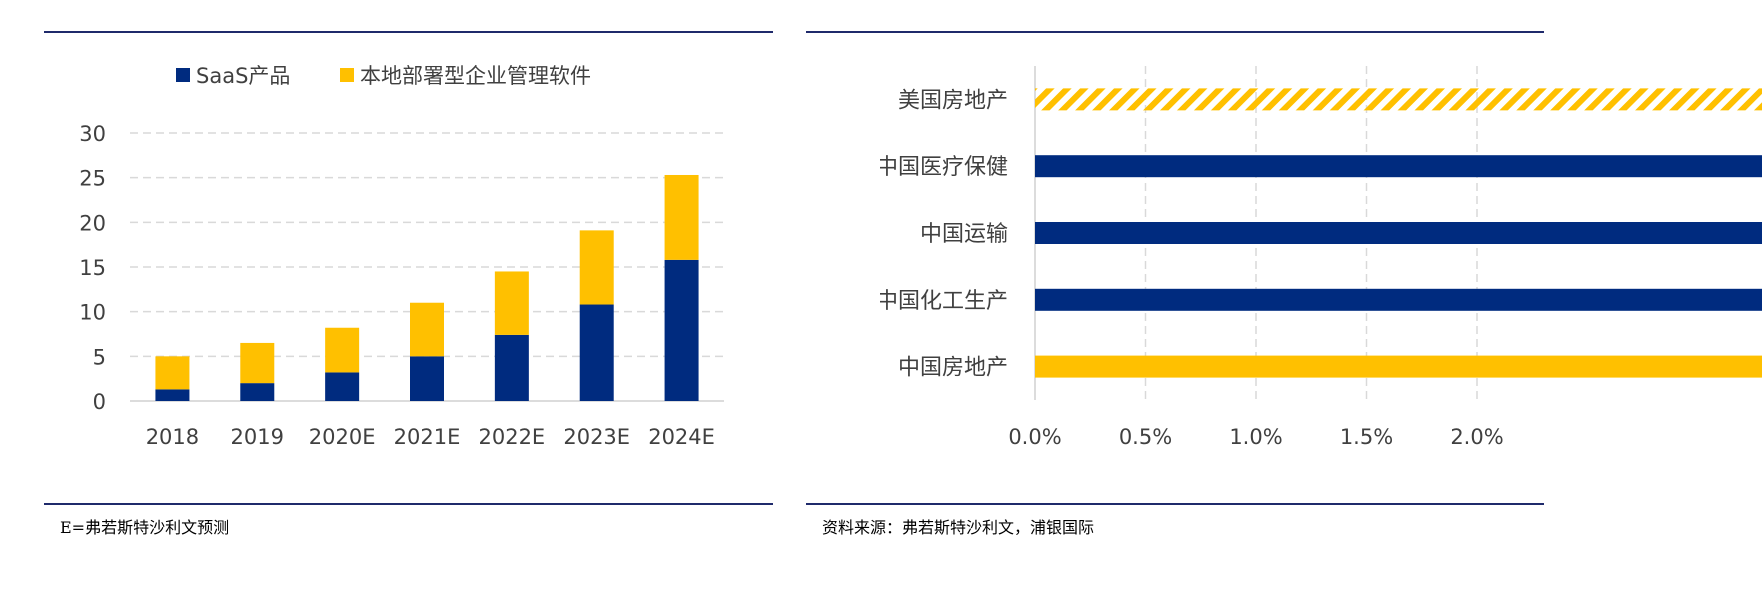 The height and width of the screenshot is (608, 1762). I want to click on legend-label: 本地部署型企业管理软件, so click(475, 76).